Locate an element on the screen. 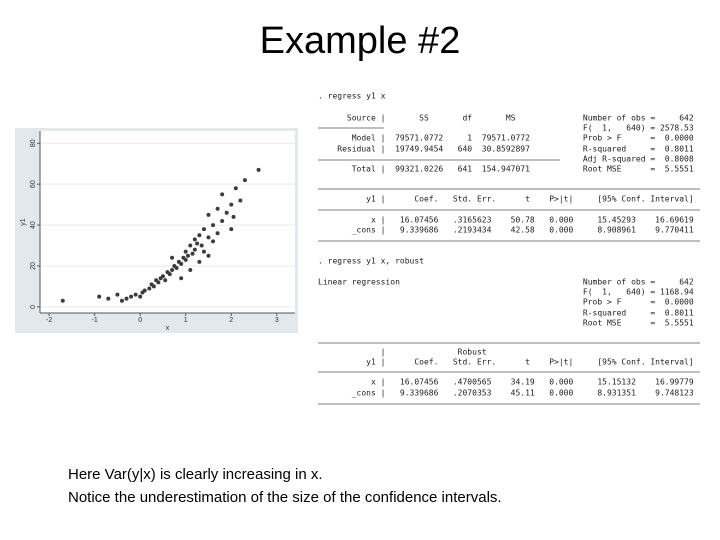 This screenshot has width=720, height=540. y-tick-label: 20 is located at coordinates (33, 266).